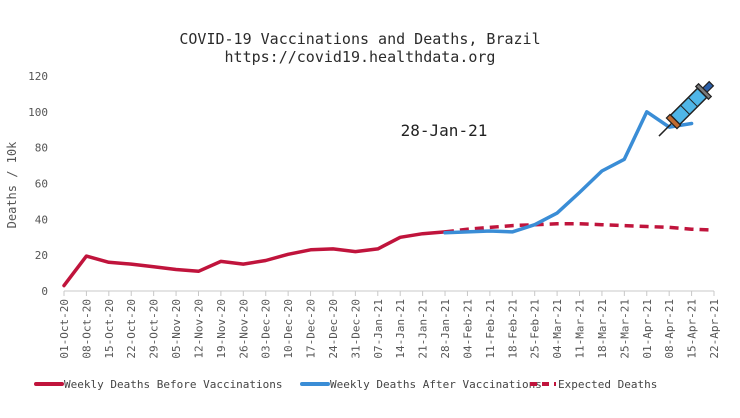 Image resolution: width=740 pixels, height=418 pixels. Describe the element at coordinates (624, 329) in the screenshot. I see `x-tick-label: 25-Mar-21` at that location.